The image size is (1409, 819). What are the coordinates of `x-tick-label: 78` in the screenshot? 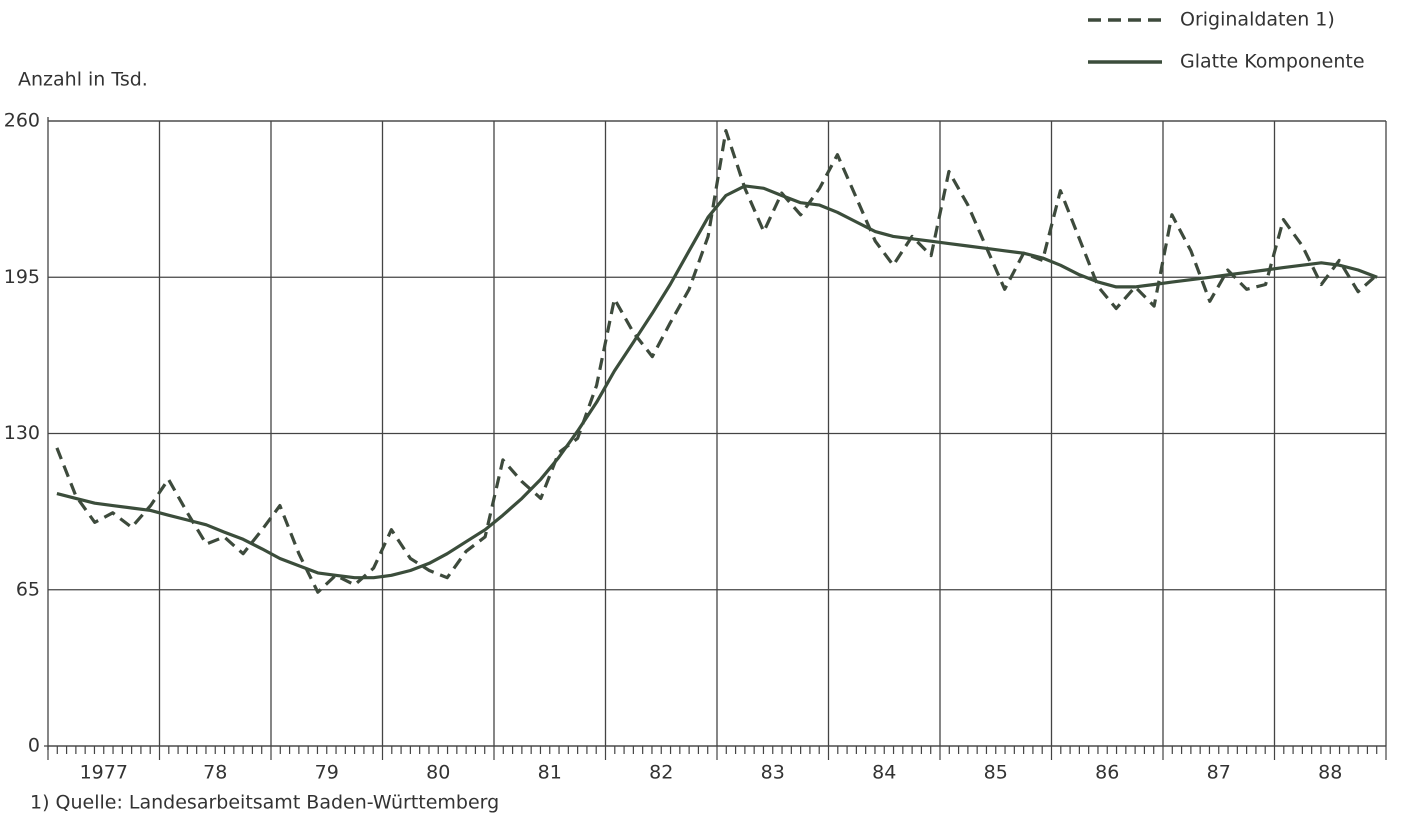 It's located at (215, 773).